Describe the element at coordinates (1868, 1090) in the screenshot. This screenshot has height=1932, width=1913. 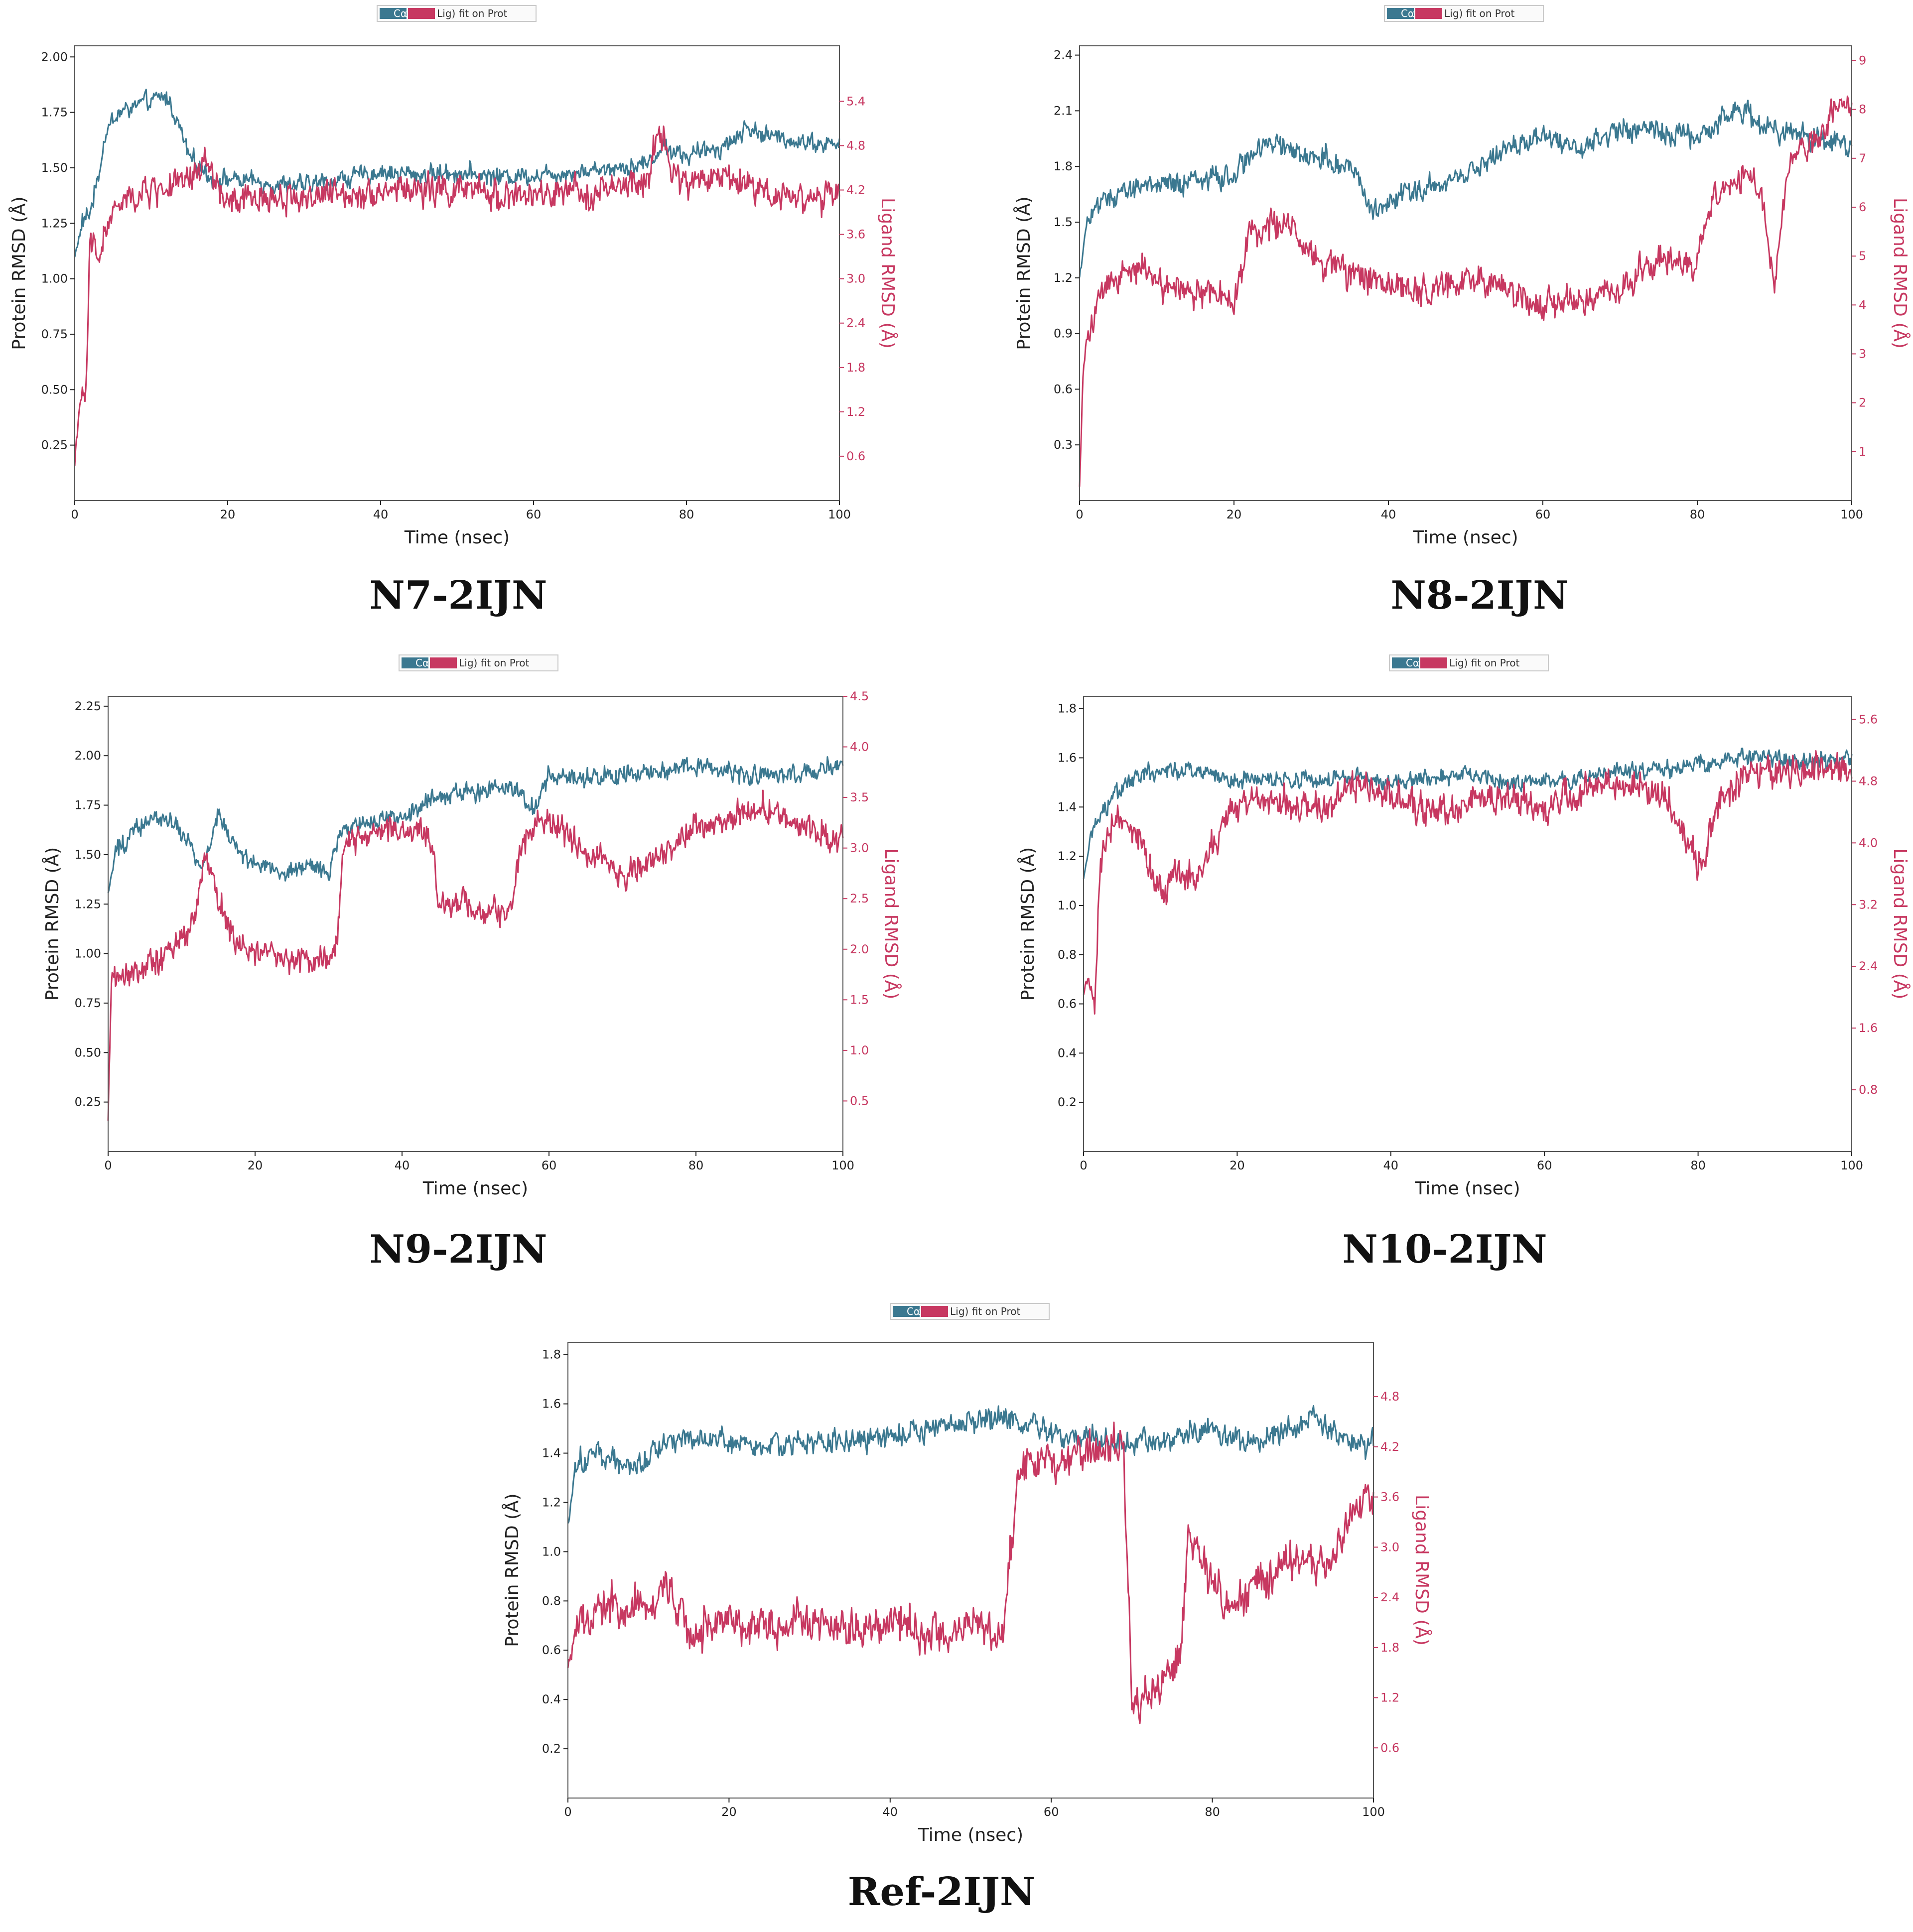
I see `y-right-tick-label: 0.8` at that location.